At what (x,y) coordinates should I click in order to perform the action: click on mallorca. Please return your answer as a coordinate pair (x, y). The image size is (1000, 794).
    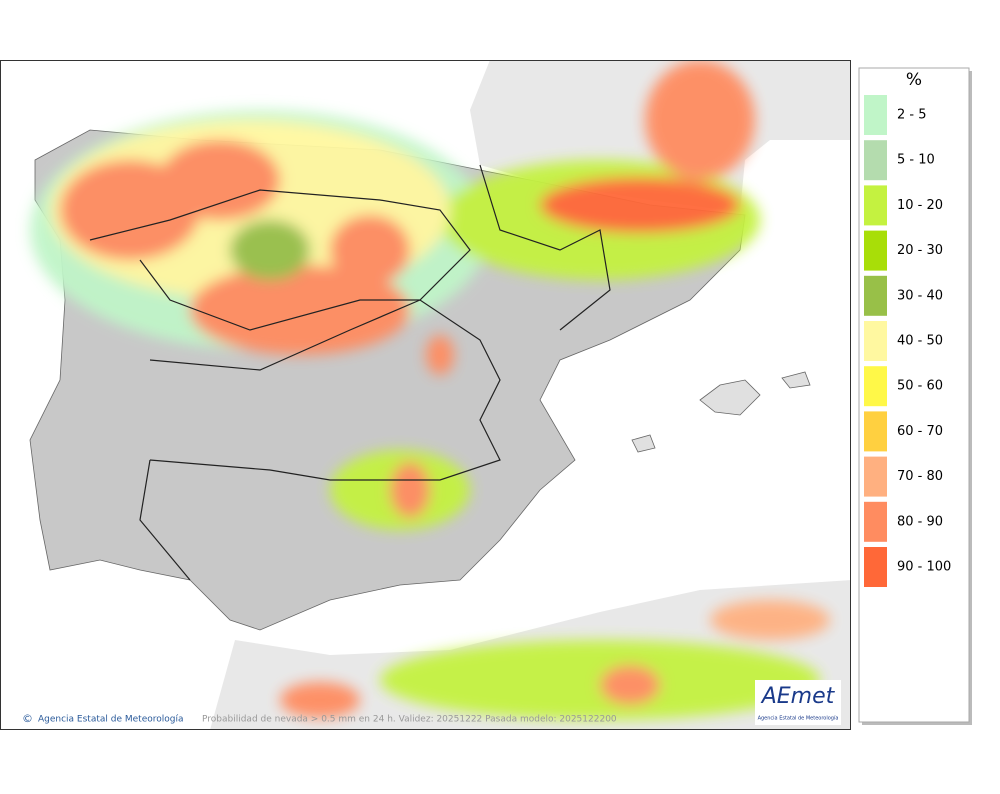
    Looking at the image, I should click on (730, 397).